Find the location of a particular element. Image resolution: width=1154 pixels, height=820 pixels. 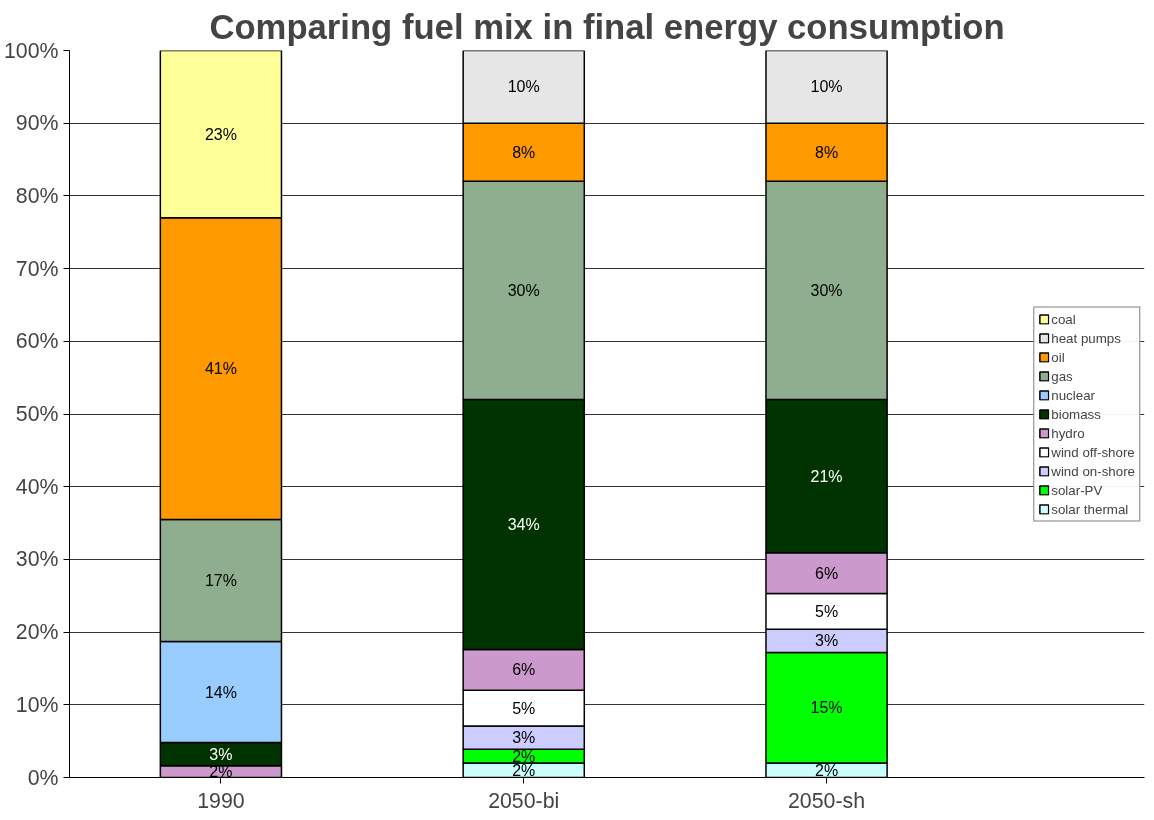

x-tick-label: 2050-bi is located at coordinates (524, 800).